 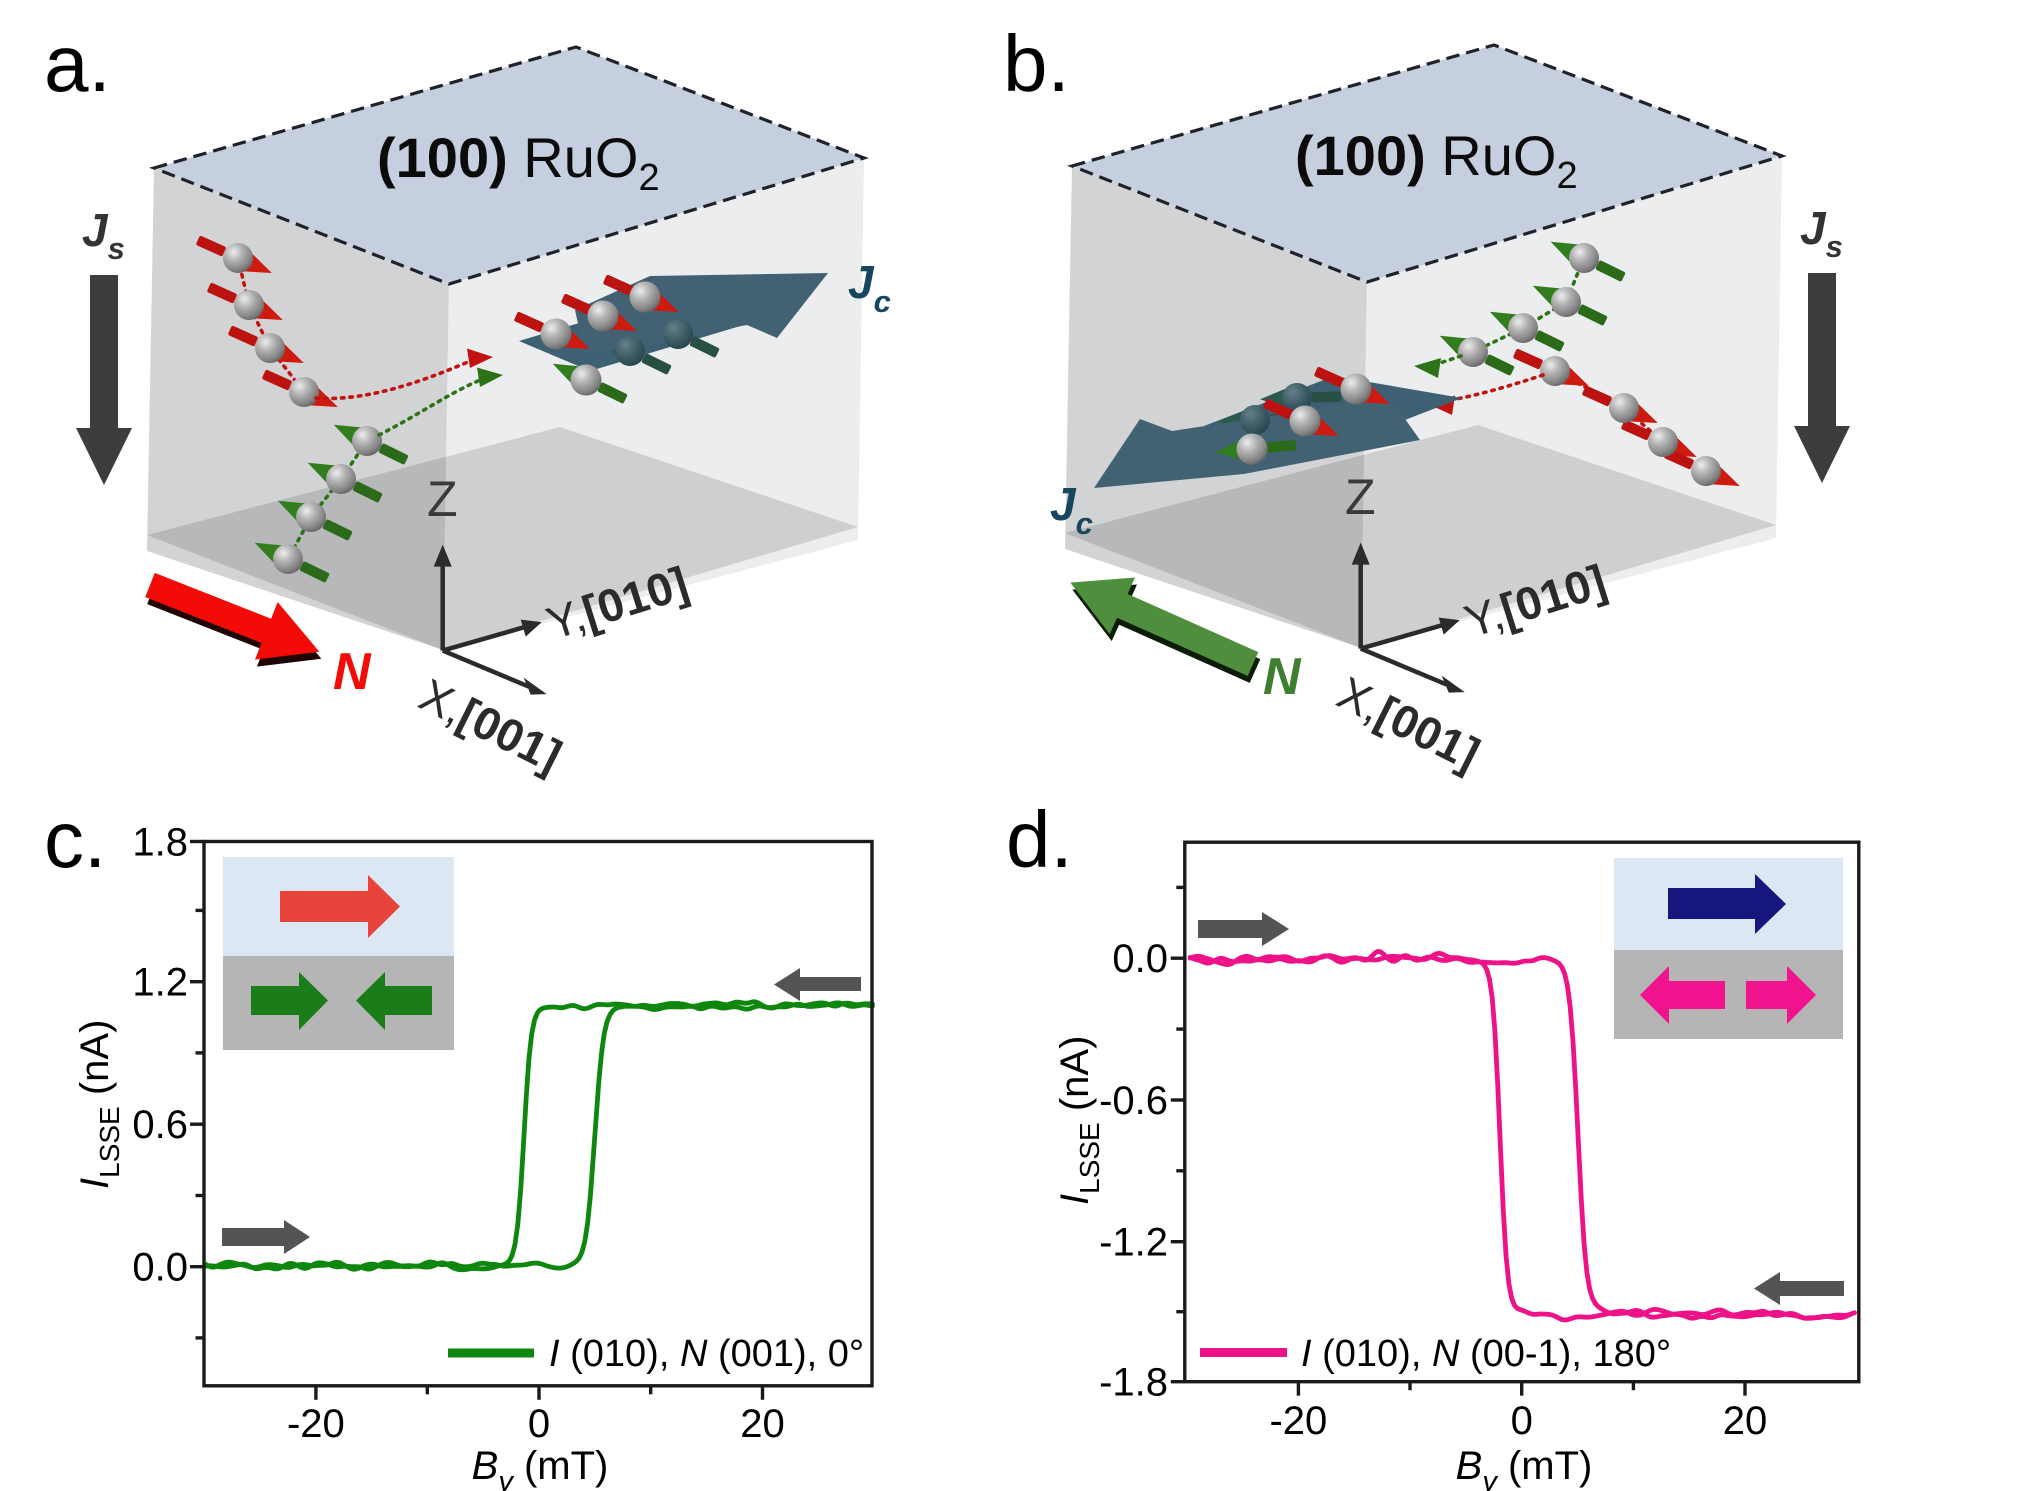 I want to click on svg-text: d., so click(x=1039, y=839).